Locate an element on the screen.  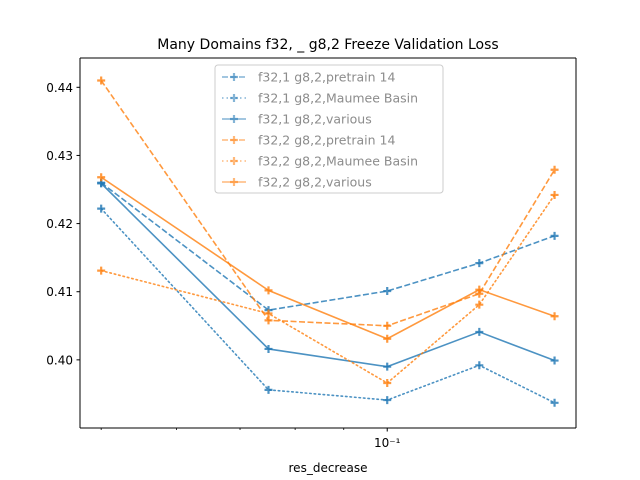
legend-entry: f32,1 g8,2,Maumee Basin is located at coordinates (320, 98).